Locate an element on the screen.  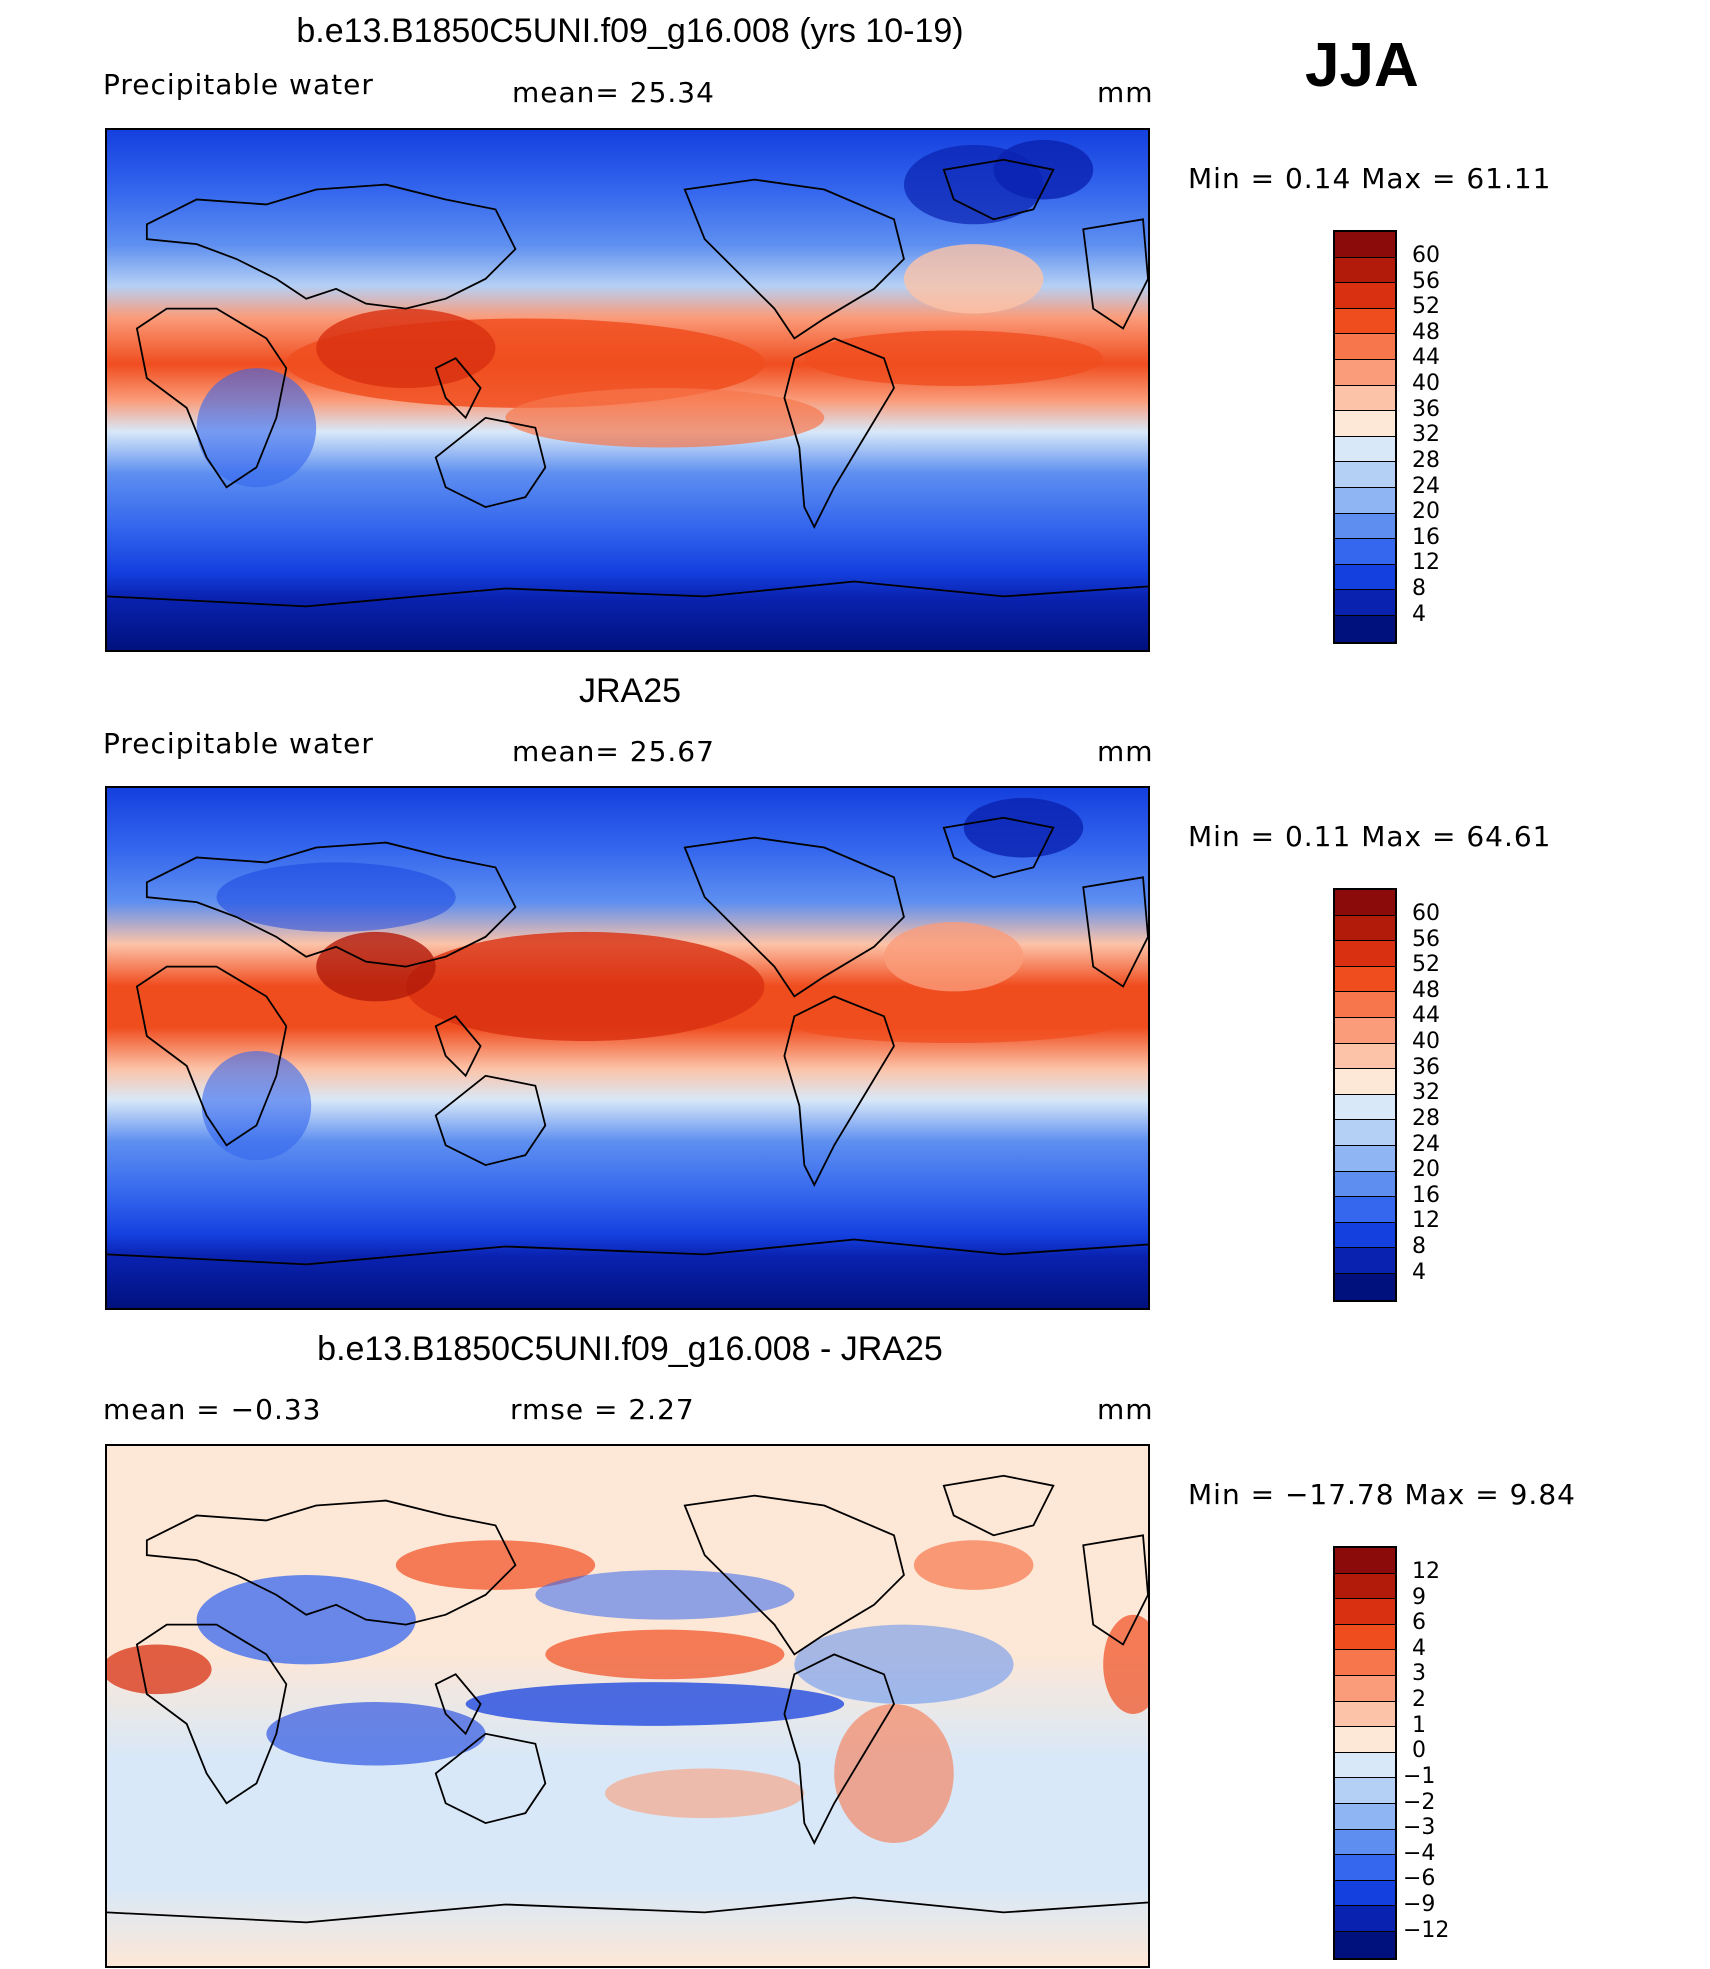
panel-1-colorbar-tick: 52 is located at coordinates (1426, 306).